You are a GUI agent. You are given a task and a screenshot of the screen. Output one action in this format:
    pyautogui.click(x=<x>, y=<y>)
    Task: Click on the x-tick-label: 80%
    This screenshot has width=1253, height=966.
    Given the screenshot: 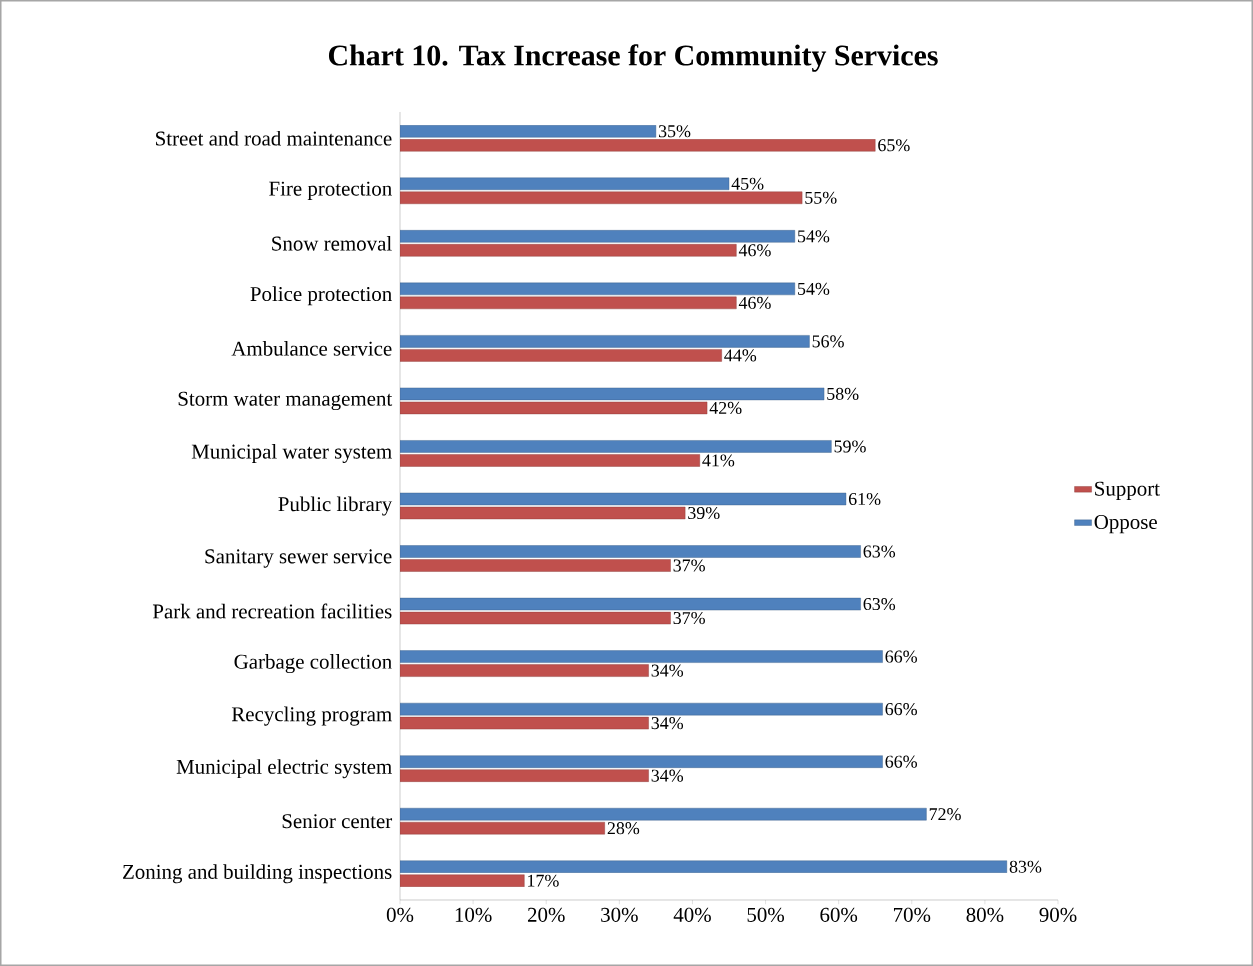 What is the action you would take?
    pyautogui.click(x=985, y=914)
    